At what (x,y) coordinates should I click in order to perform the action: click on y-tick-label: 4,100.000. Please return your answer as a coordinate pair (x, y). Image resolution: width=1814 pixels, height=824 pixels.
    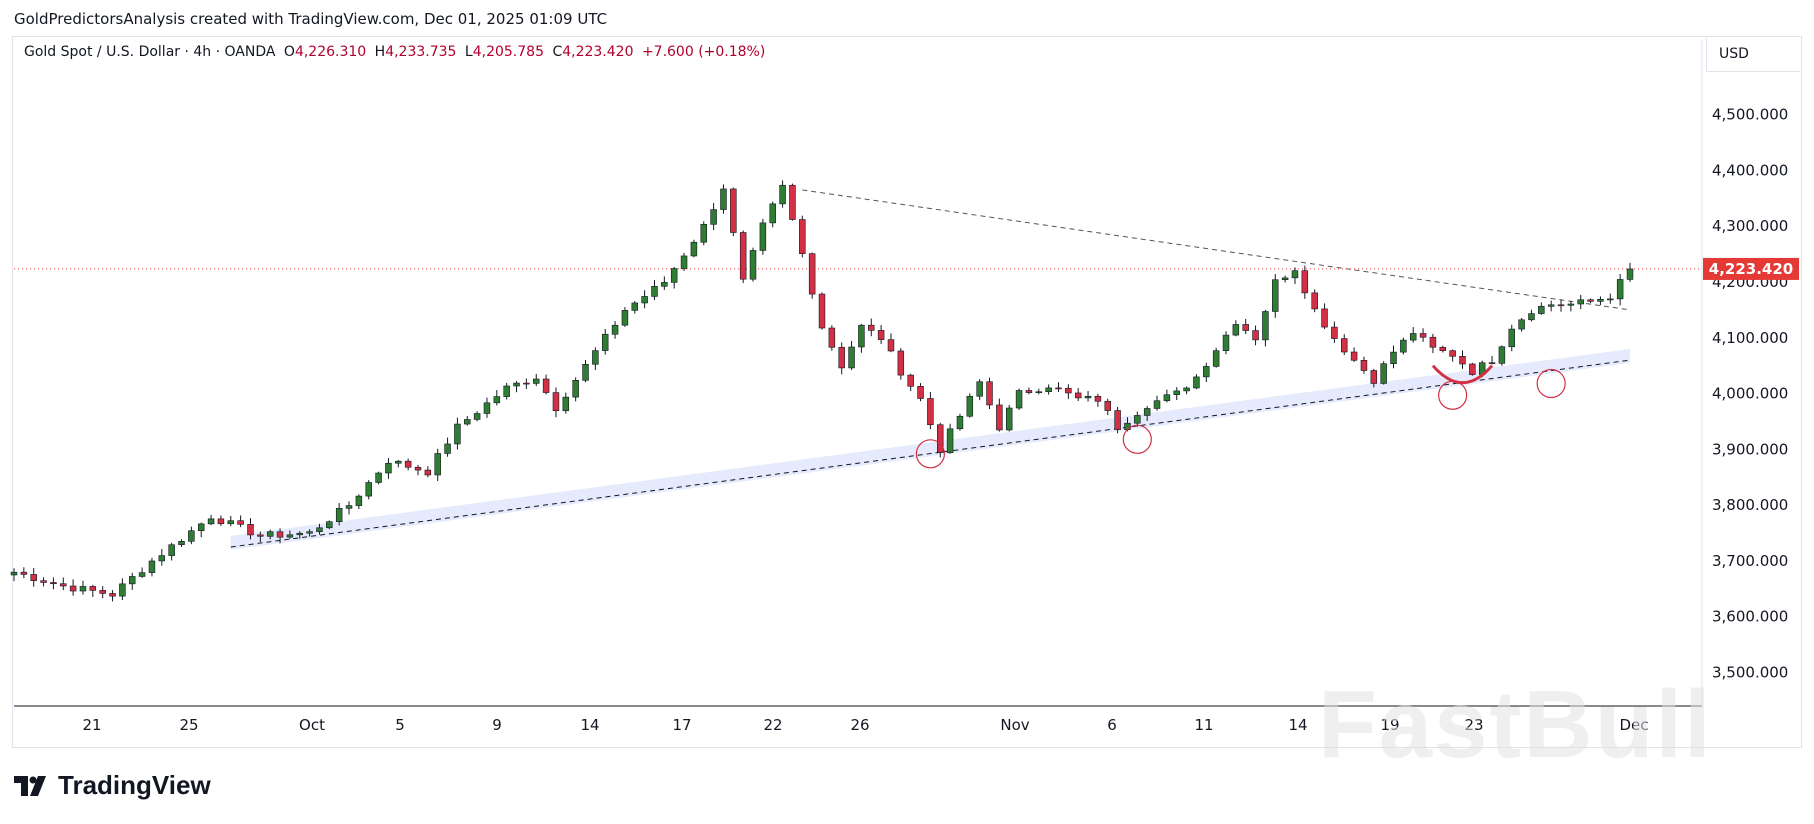
    Looking at the image, I should click on (1750, 338).